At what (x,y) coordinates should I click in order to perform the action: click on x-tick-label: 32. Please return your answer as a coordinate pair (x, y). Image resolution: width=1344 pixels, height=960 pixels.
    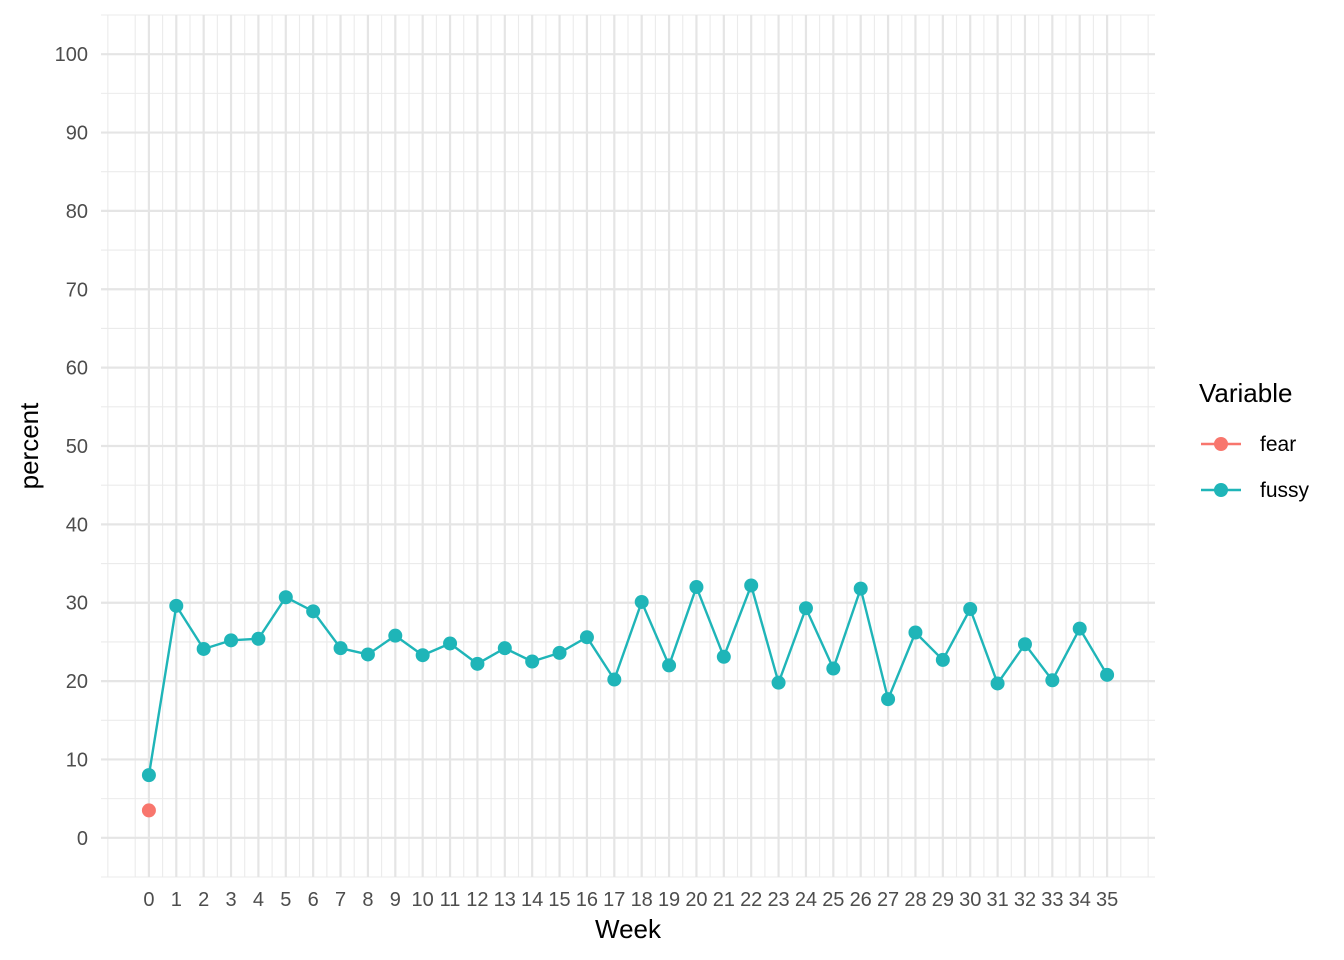
    Looking at the image, I should click on (1025, 900).